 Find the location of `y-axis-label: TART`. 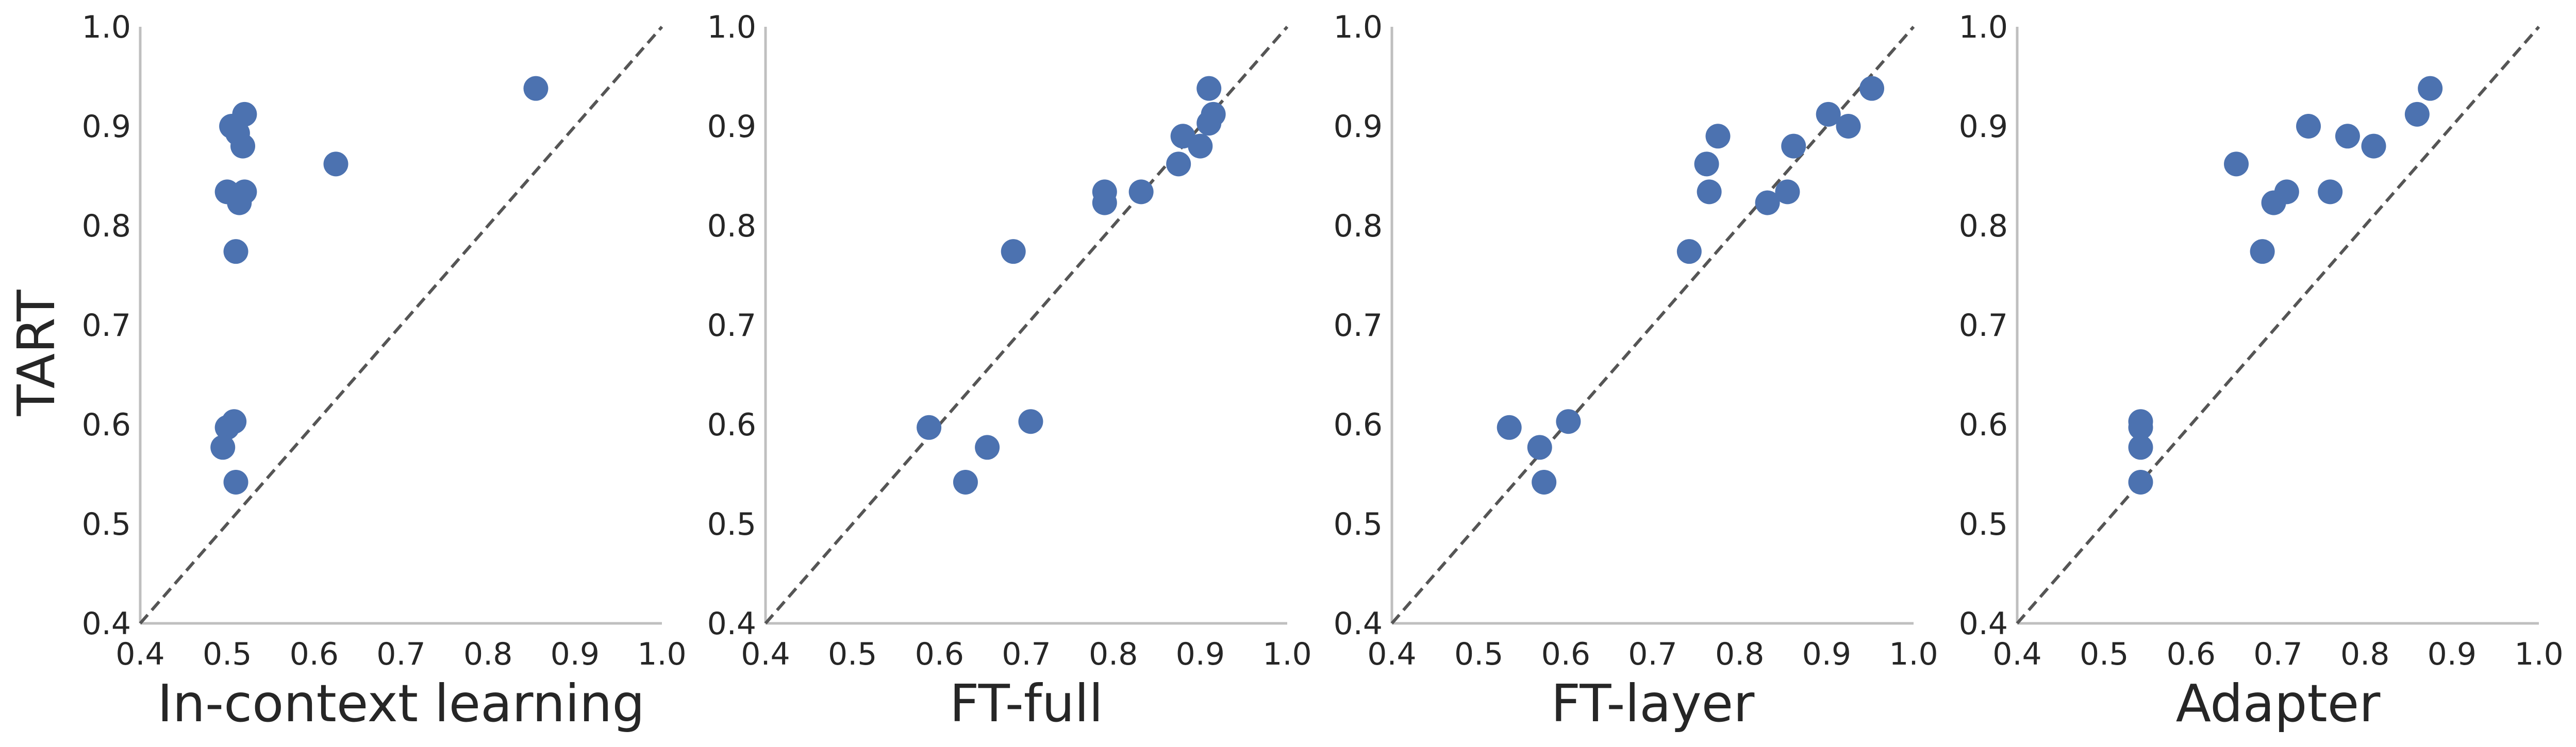

y-axis-label: TART is located at coordinates (36, 353).